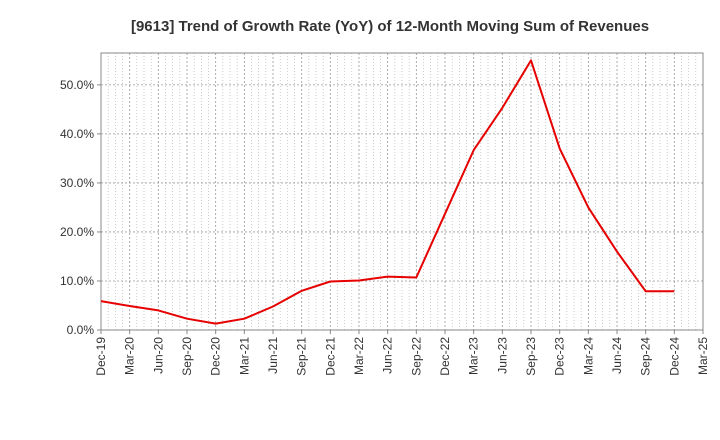 The image size is (720, 440). Describe the element at coordinates (302, 356) in the screenshot. I see `x-tick-label: Sep-21` at that location.